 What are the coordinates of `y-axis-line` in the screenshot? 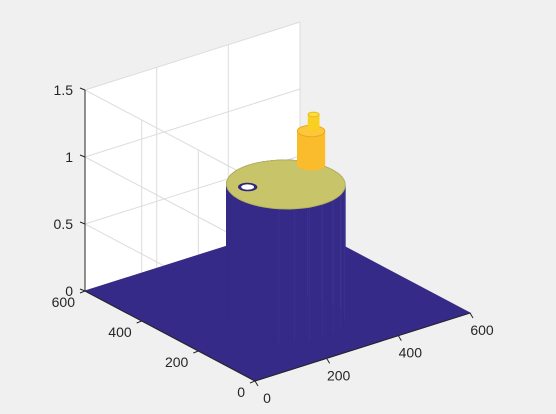 It's located at (170, 336).